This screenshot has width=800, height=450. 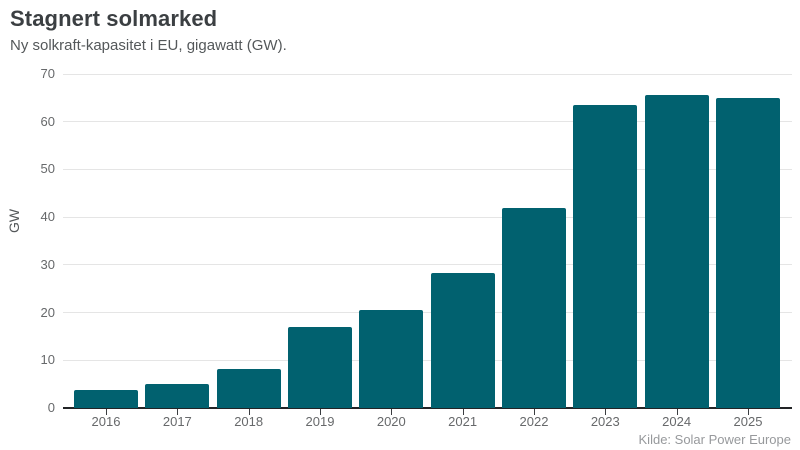 I want to click on x-tick-2021, so click(x=463, y=412).